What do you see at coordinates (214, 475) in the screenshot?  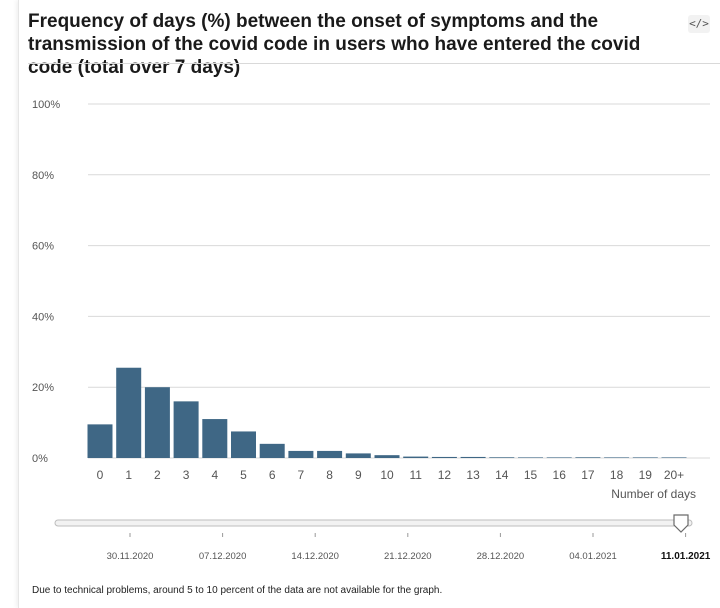 I see `x-tick-label: 4` at bounding box center [214, 475].